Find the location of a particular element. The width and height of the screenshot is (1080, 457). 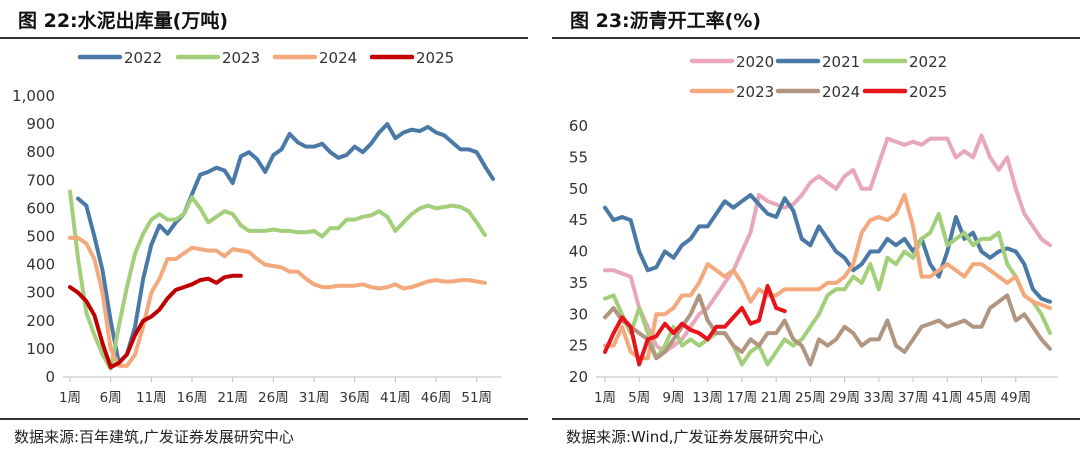

x-tick-label: 46周 is located at coordinates (436, 398).